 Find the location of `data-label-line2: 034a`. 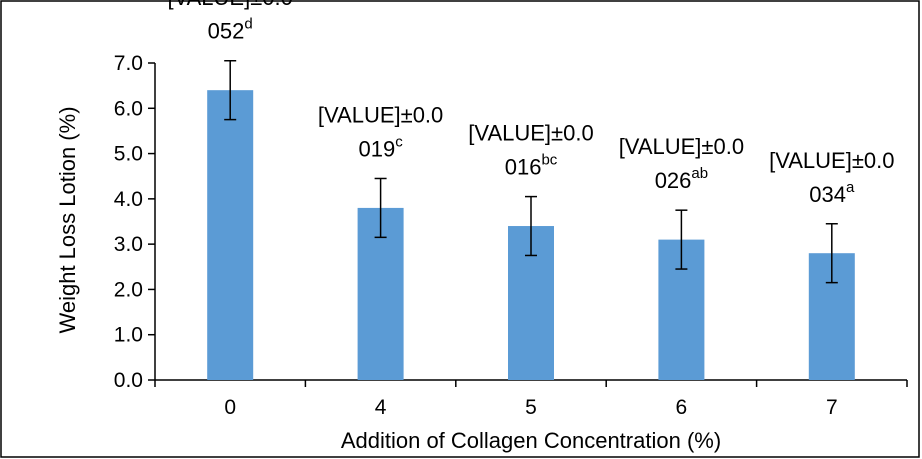

data-label-line2: 034a is located at coordinates (832, 193).